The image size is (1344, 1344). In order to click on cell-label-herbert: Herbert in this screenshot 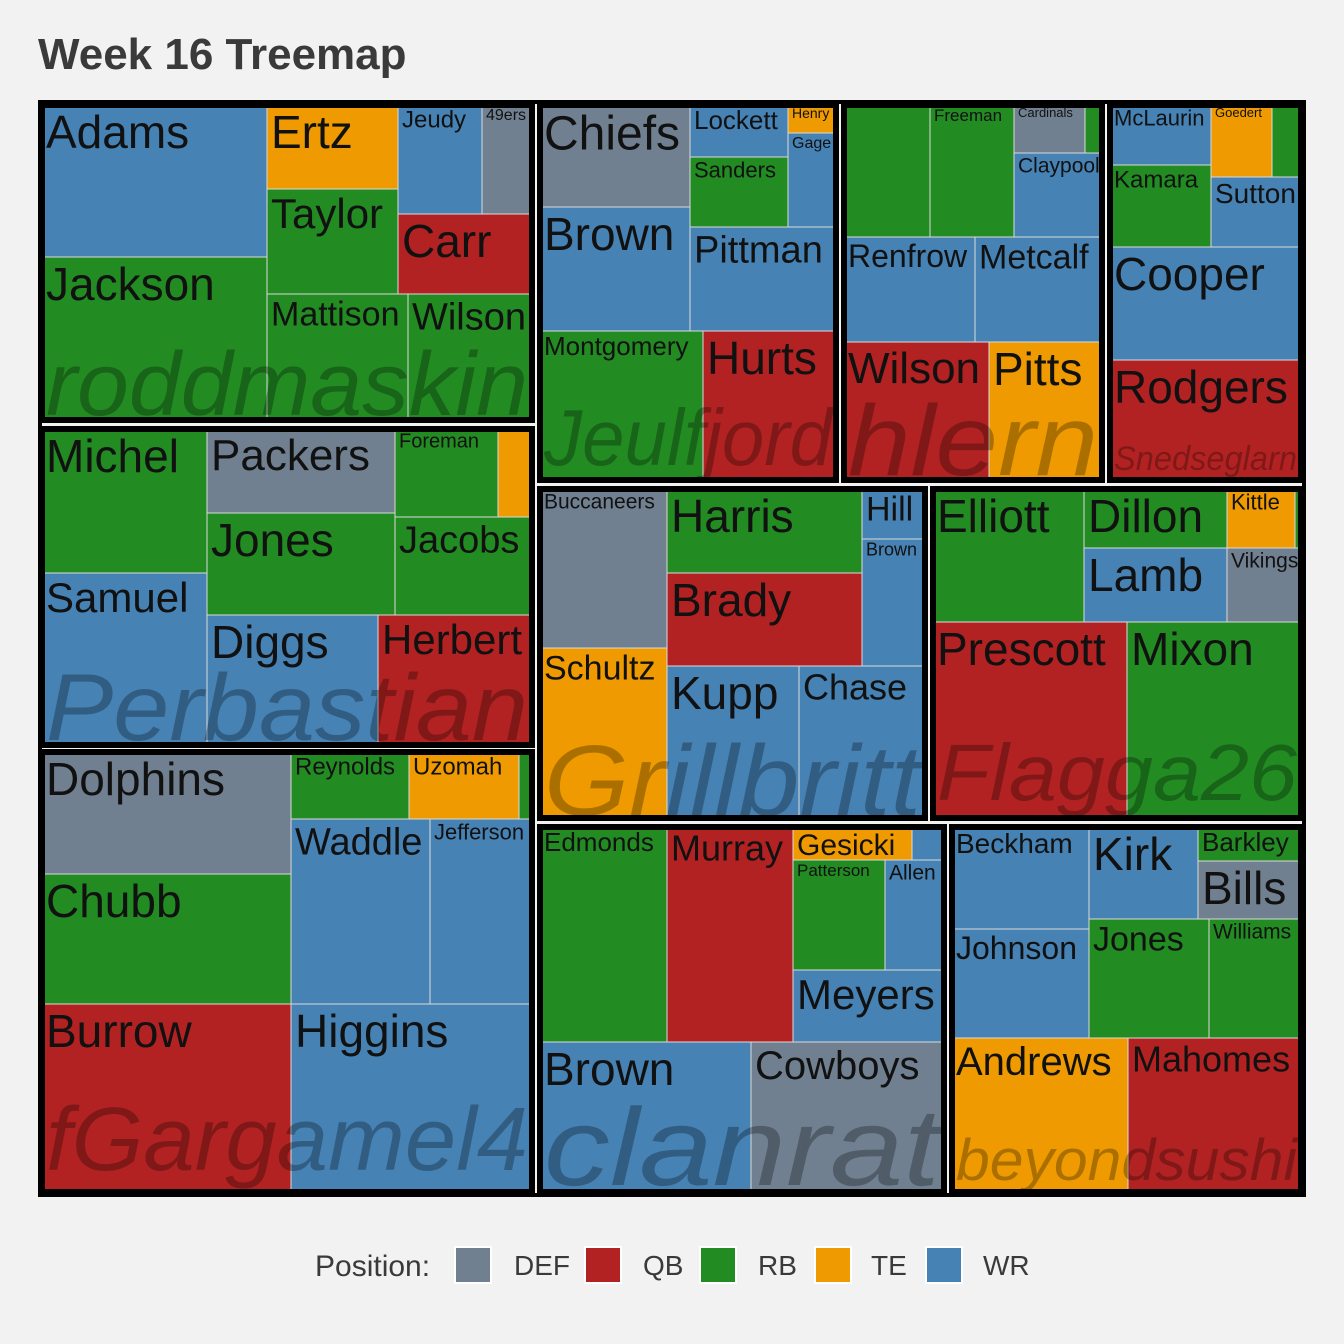, I will do `click(452, 639)`.